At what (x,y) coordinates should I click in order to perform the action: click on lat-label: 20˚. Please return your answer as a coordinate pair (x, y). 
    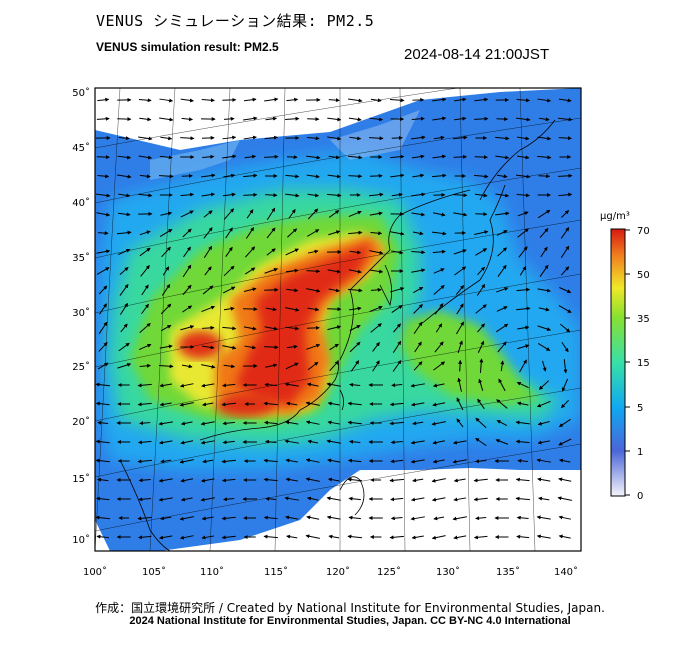
    Looking at the image, I should click on (81, 422).